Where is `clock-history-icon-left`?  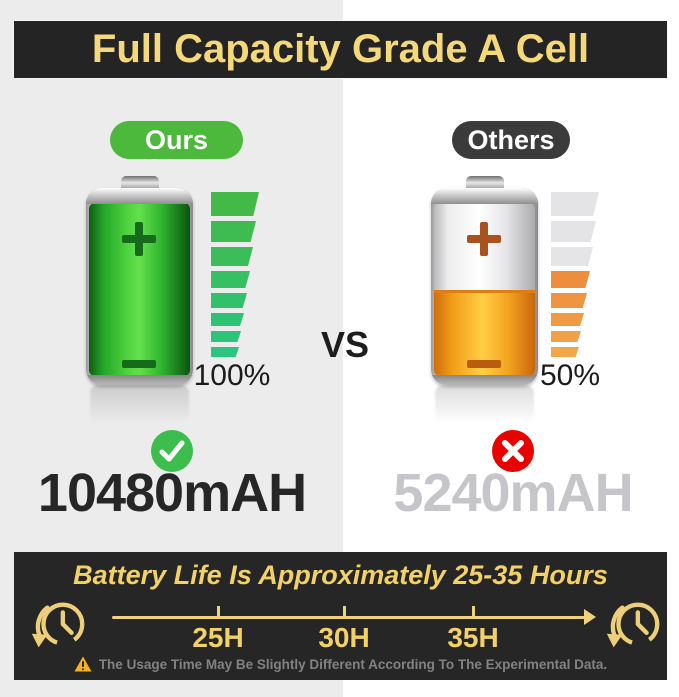 clock-history-icon-left is located at coordinates (58, 625).